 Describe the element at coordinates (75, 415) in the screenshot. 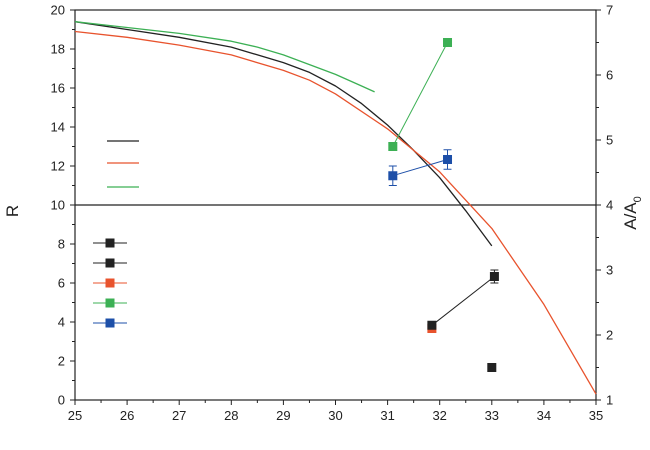

I see `x-tick-label: 25` at that location.